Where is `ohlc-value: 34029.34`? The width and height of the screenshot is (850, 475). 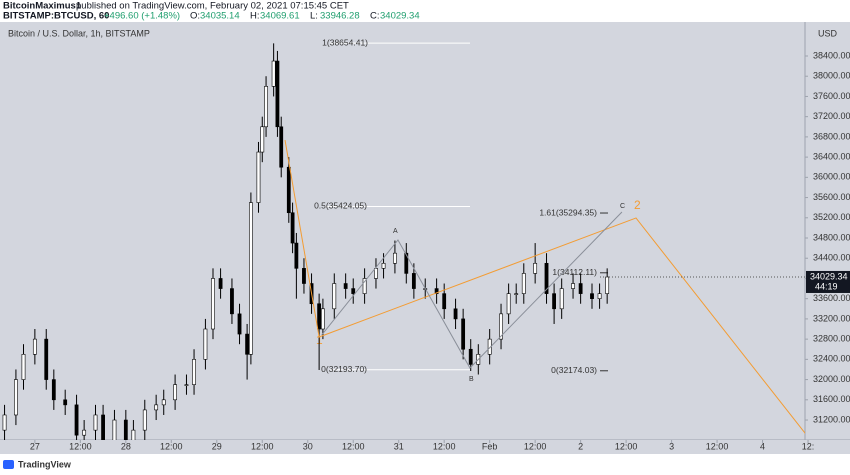
ohlc-value: 34029.34 is located at coordinates (400, 16).